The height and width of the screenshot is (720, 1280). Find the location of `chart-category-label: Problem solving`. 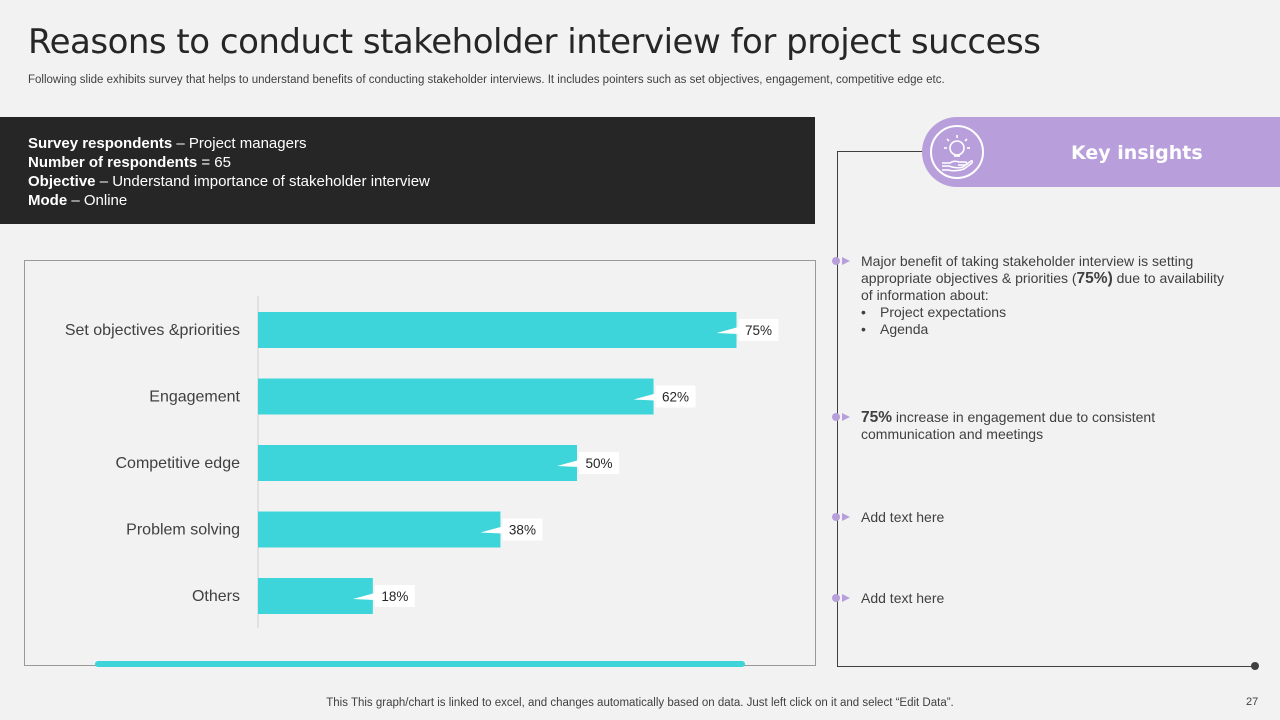

chart-category-label: Problem solving is located at coordinates (183, 530).